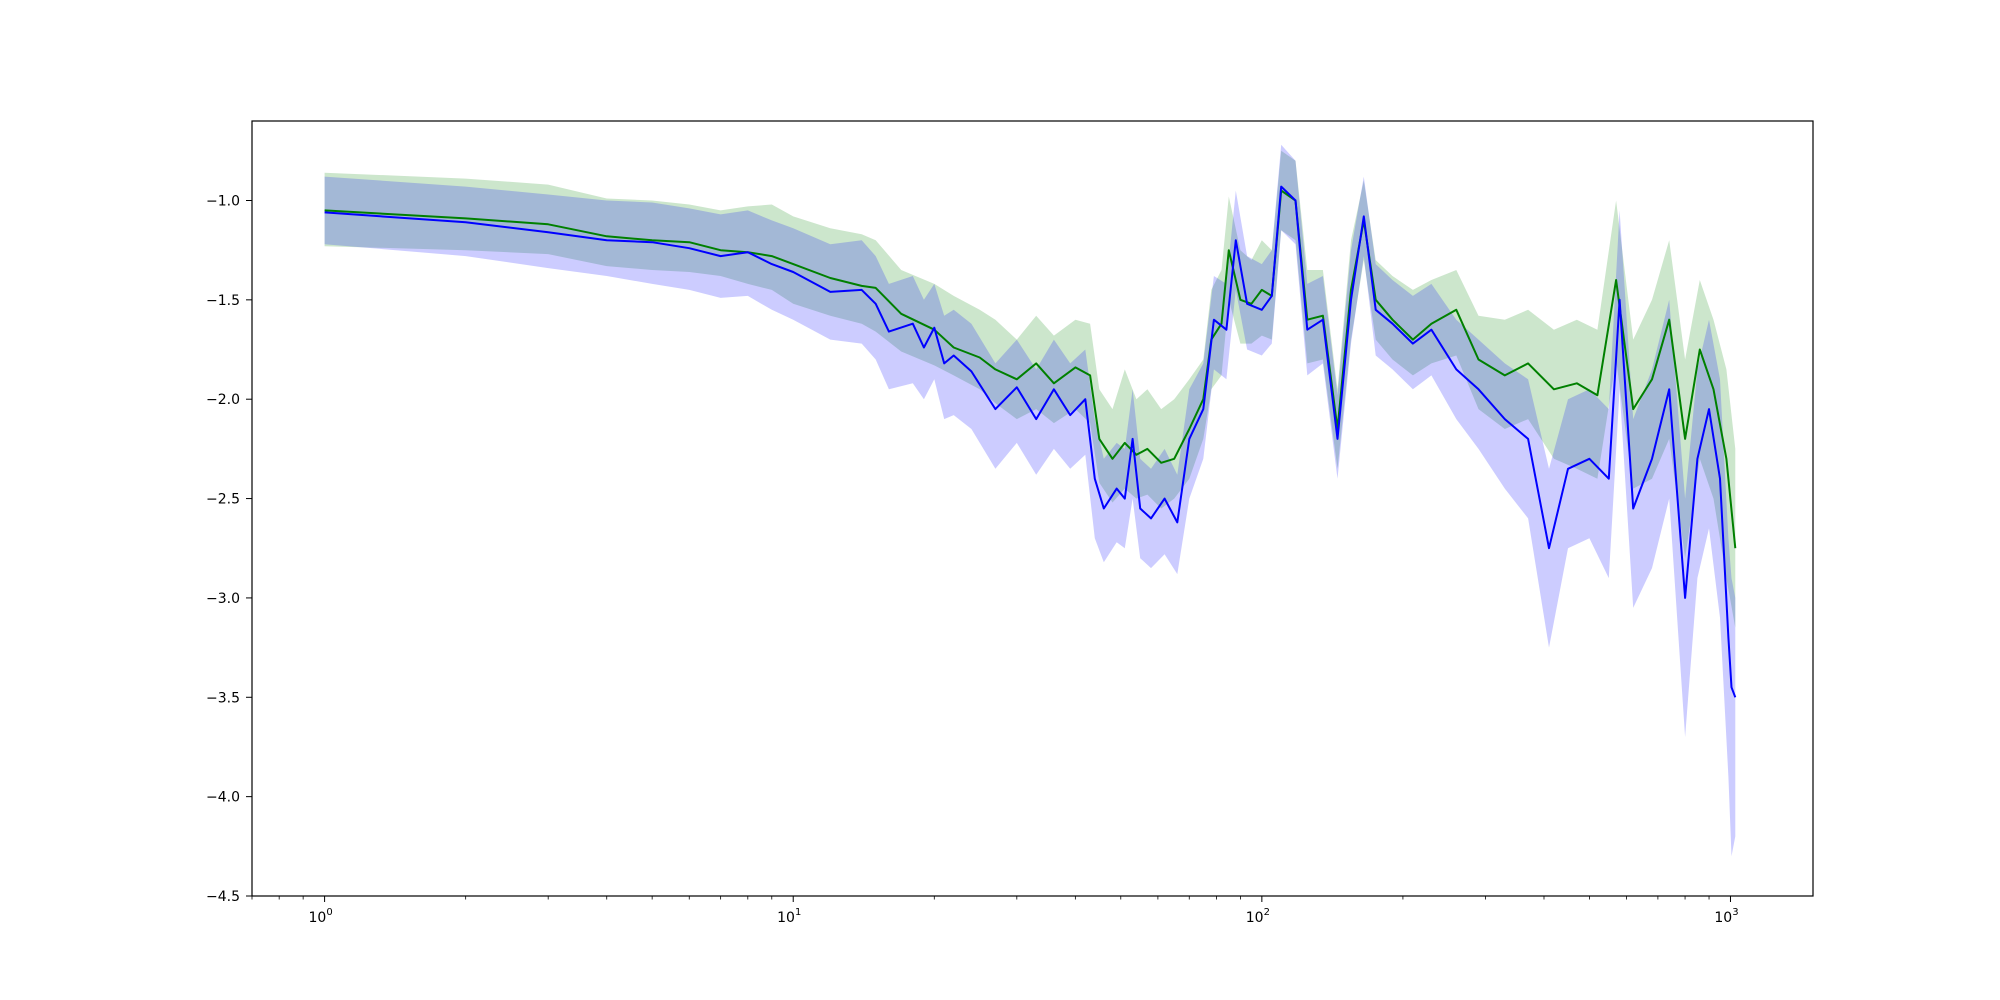  I want to click on y-tick-label: −2.5, so click(223, 500).